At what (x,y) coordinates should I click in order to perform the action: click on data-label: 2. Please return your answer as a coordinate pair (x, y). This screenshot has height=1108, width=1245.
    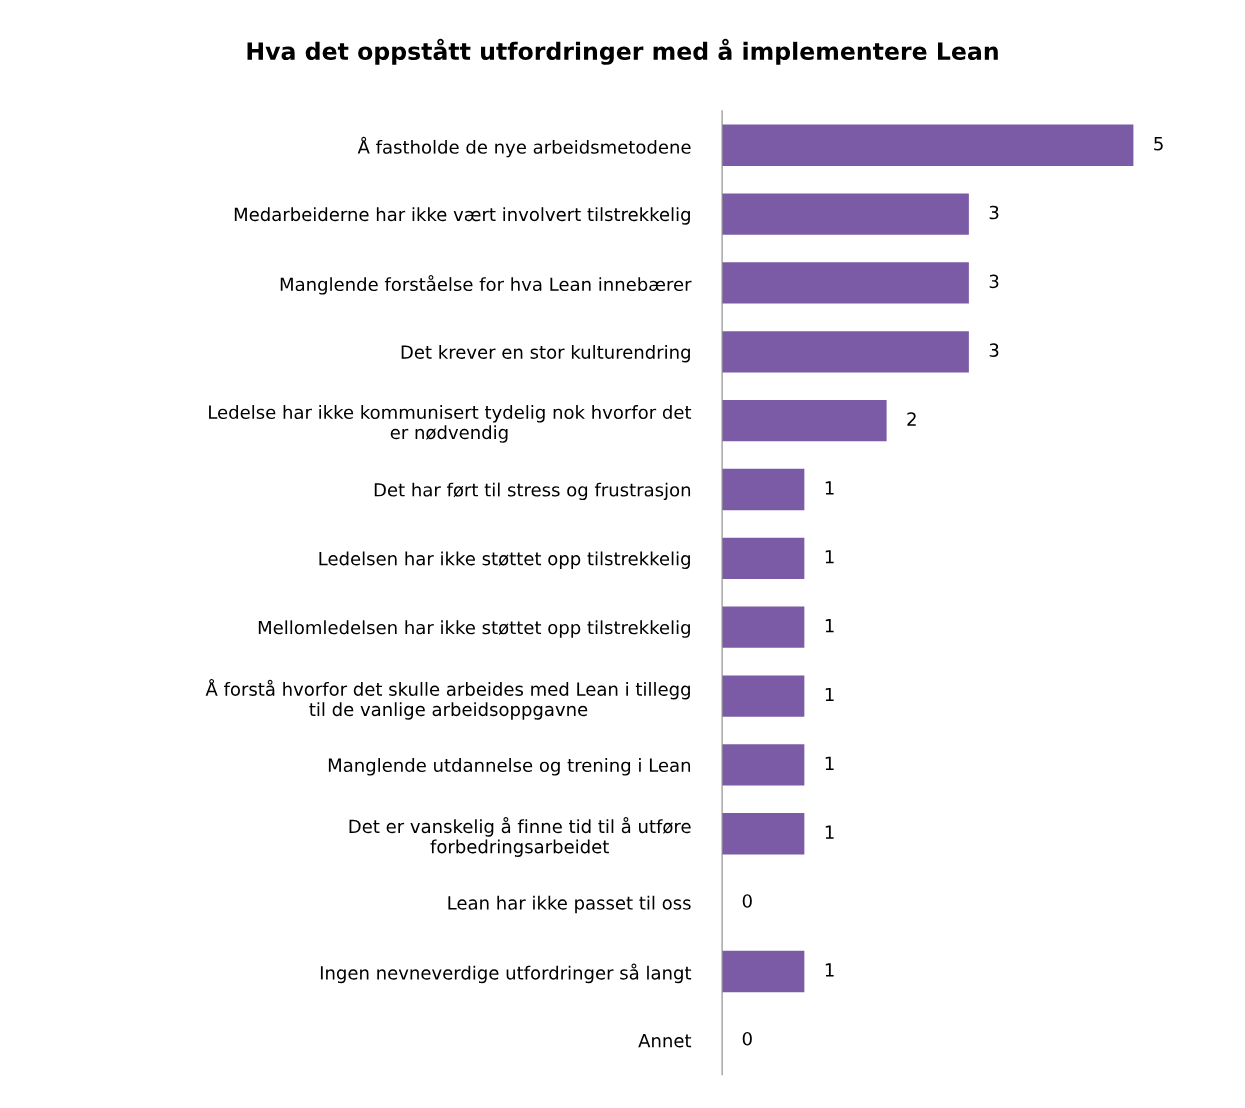
    Looking at the image, I should click on (911, 419).